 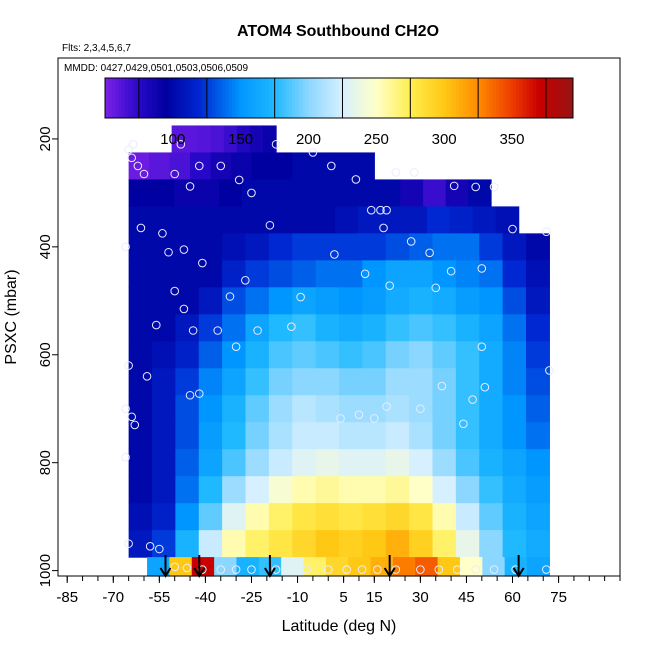 What do you see at coordinates (343, 597) in the screenshot?
I see `x-tick-label: 5` at bounding box center [343, 597].